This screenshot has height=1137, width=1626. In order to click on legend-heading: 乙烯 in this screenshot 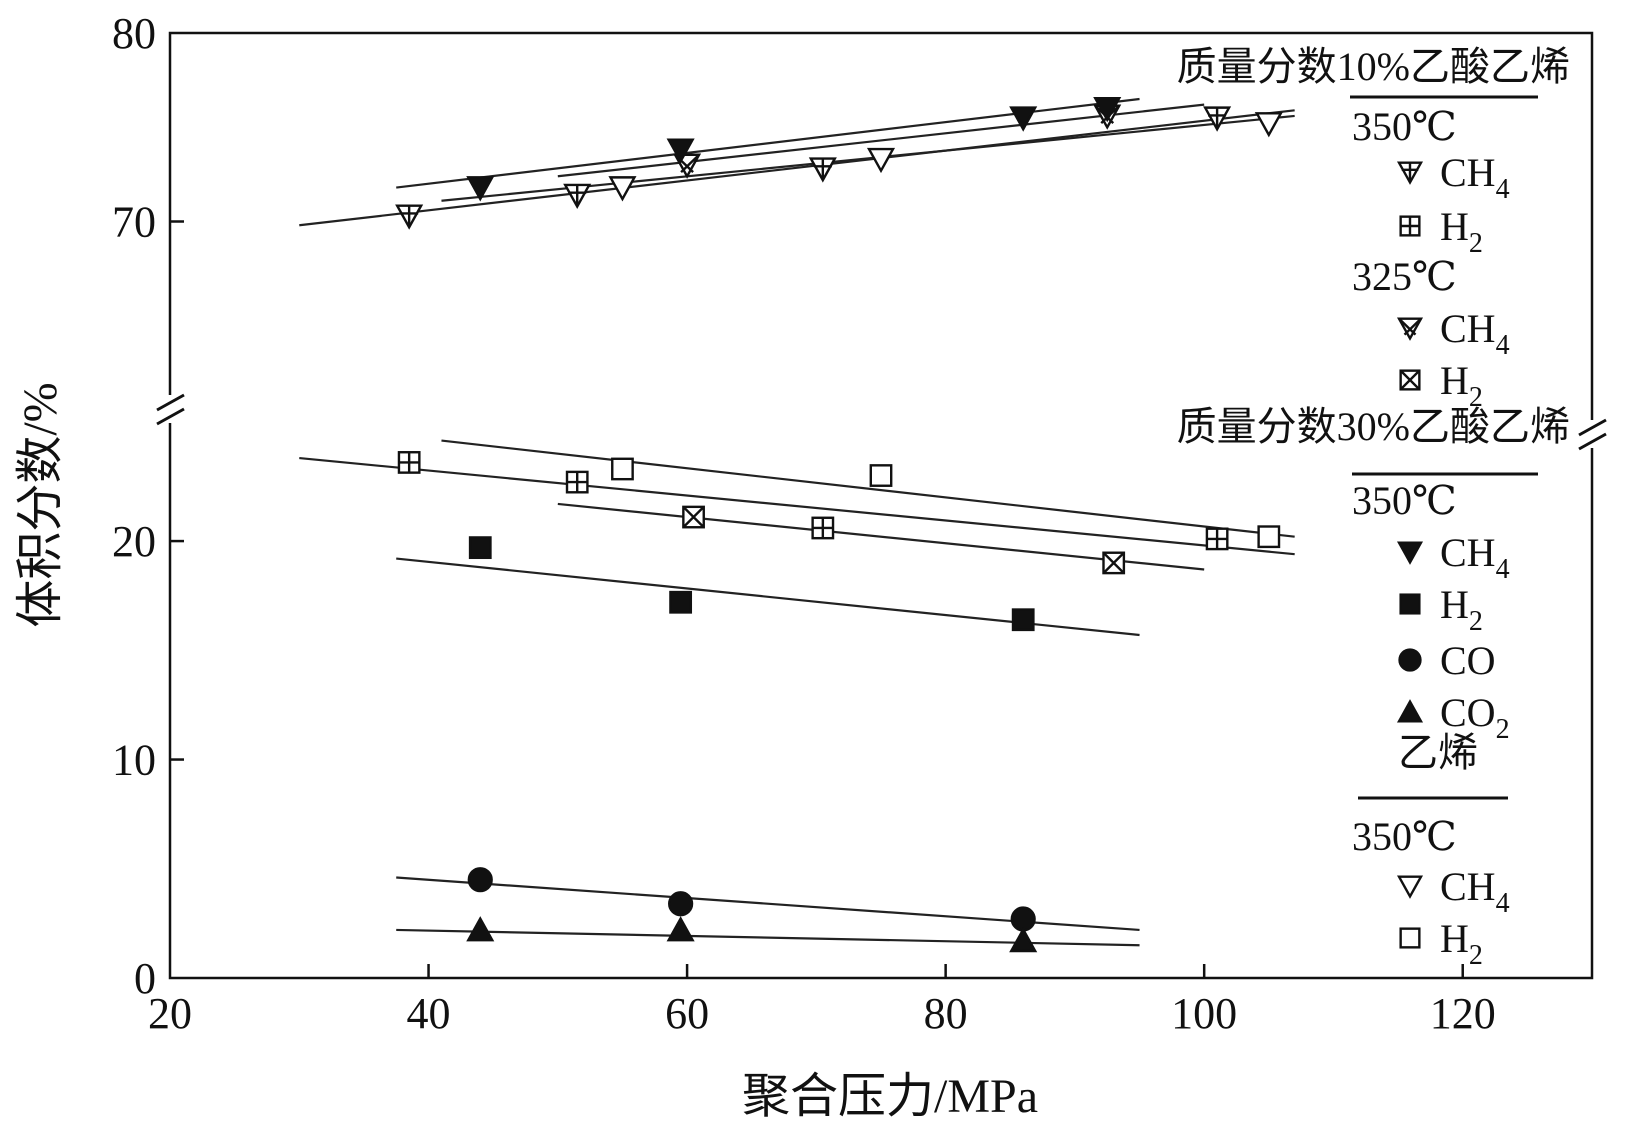, I will do `click(1438, 752)`.